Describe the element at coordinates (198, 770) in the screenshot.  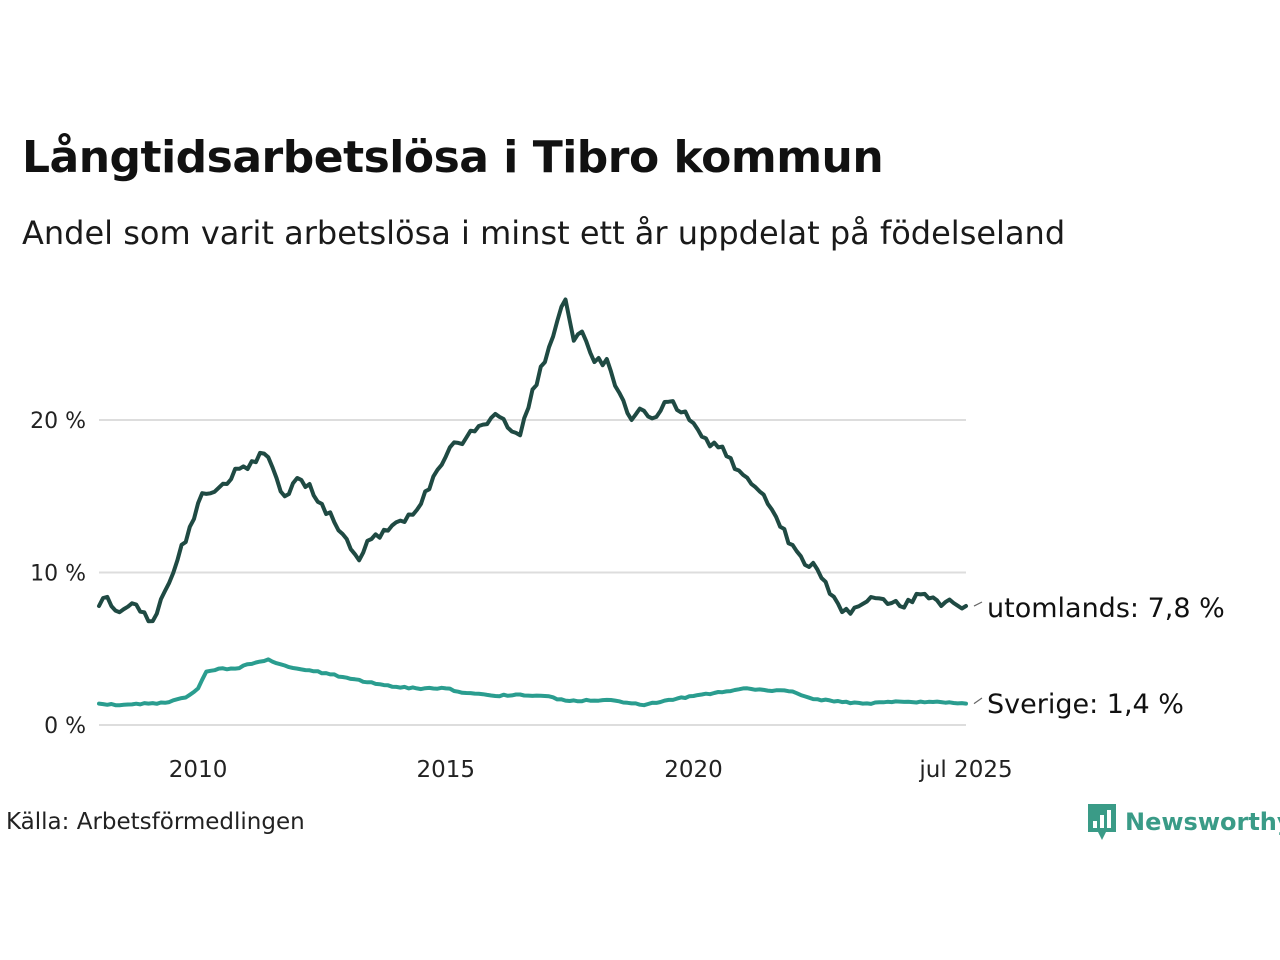
I see `x-tick-label: 2010` at that location.